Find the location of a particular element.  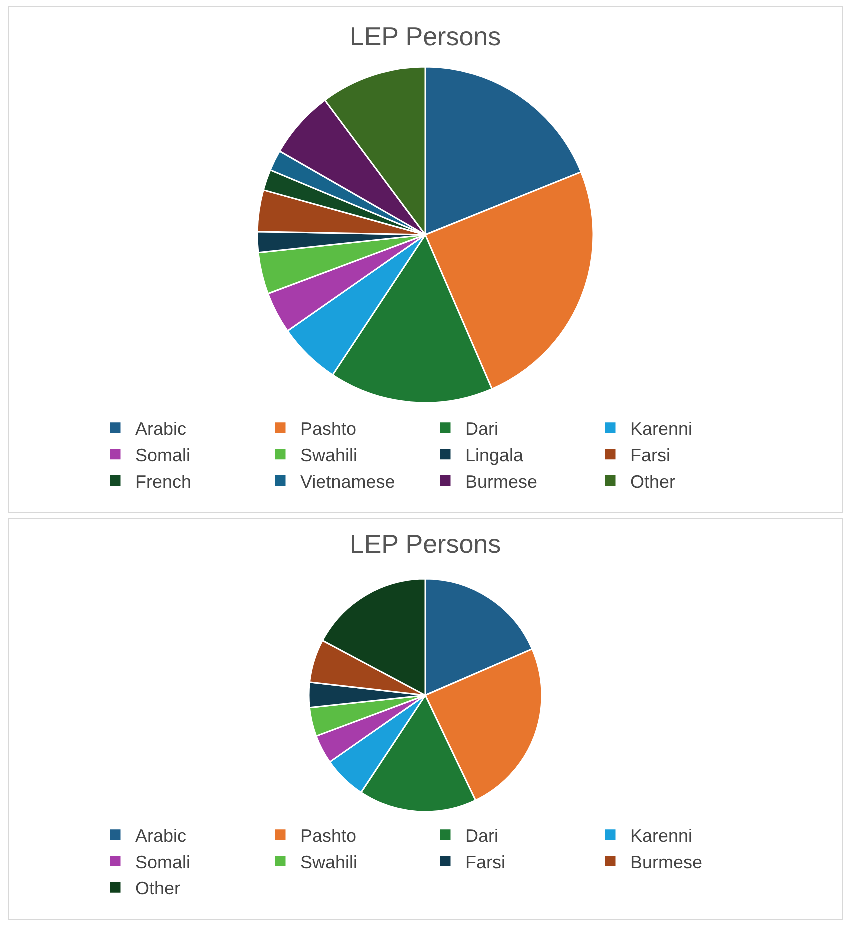

legend-label: Lingala is located at coordinates (495, 455).